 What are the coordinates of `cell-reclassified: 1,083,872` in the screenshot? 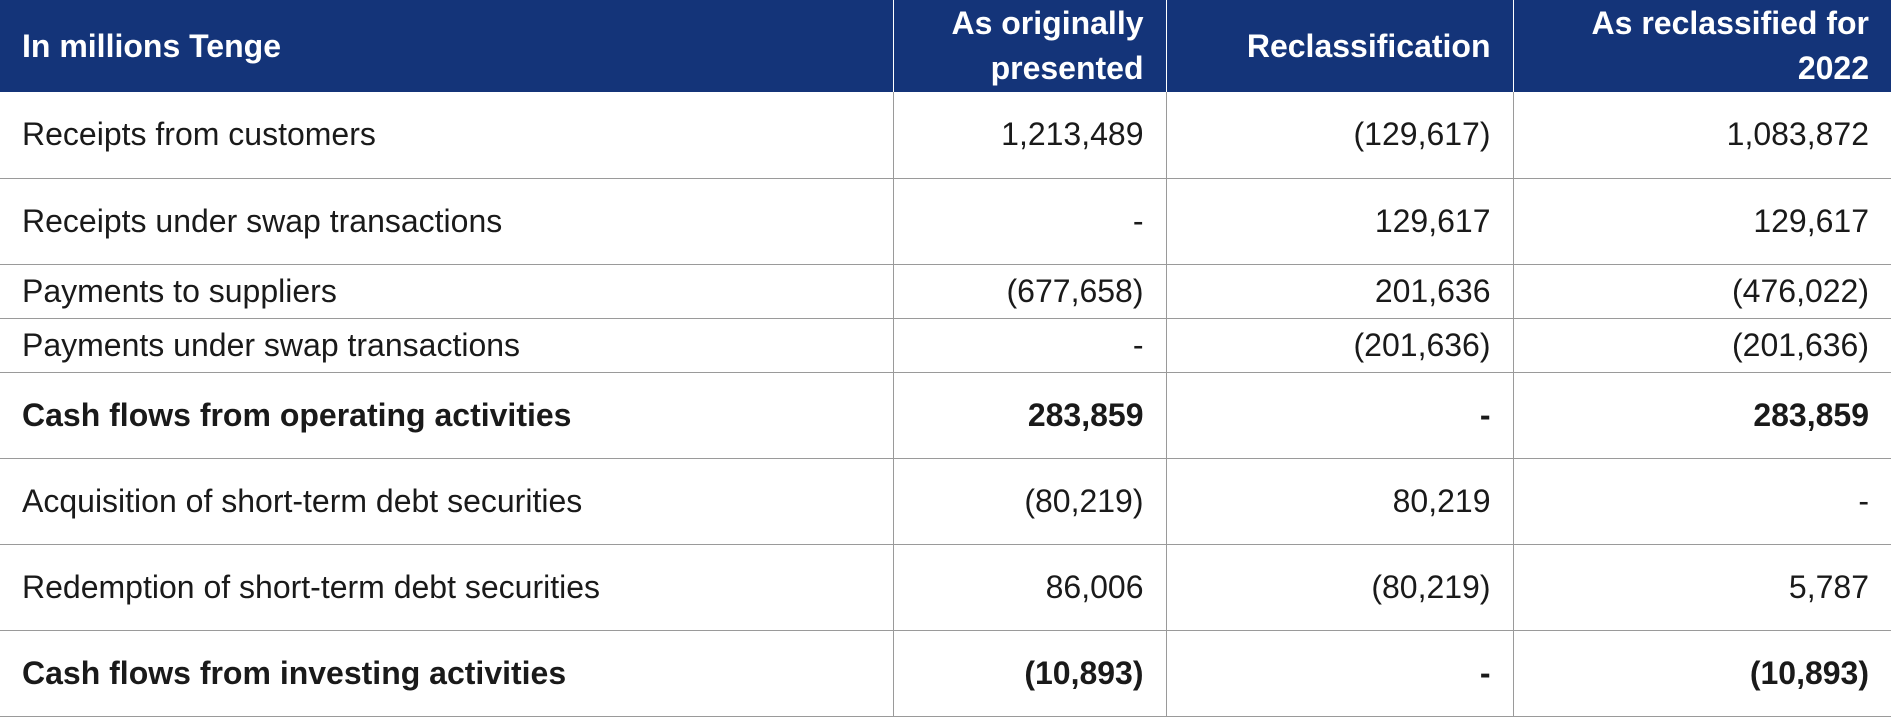 It's located at (1702, 135).